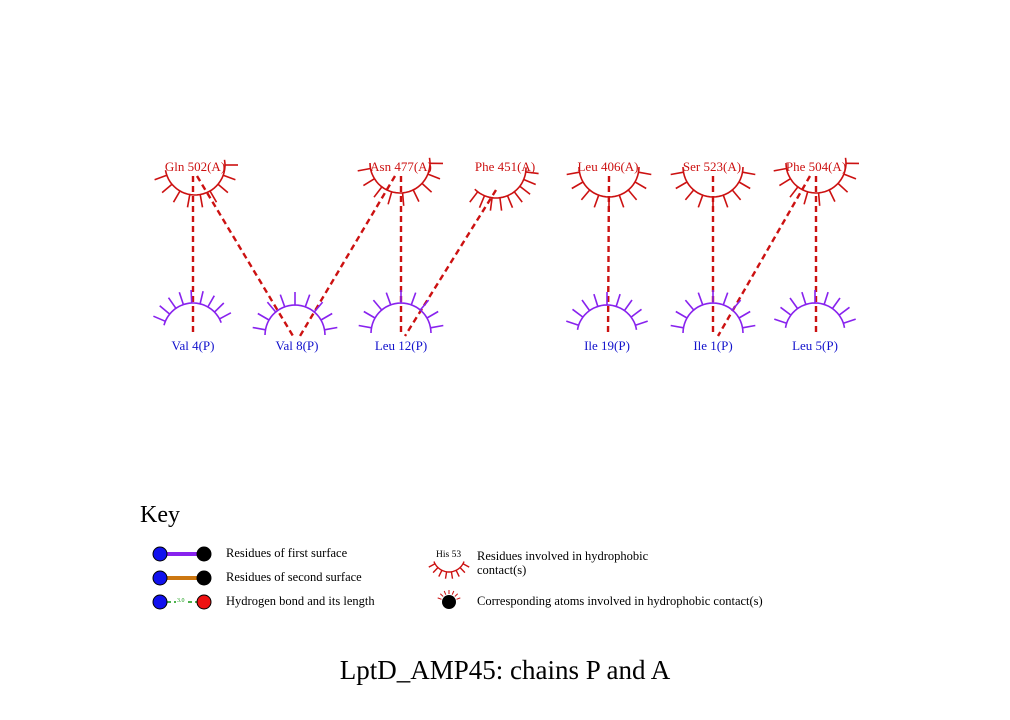 The height and width of the screenshot is (720, 1010). Describe the element at coordinates (401, 345) in the screenshot. I see `residue-label-p-2: Leu 12(P)` at that location.